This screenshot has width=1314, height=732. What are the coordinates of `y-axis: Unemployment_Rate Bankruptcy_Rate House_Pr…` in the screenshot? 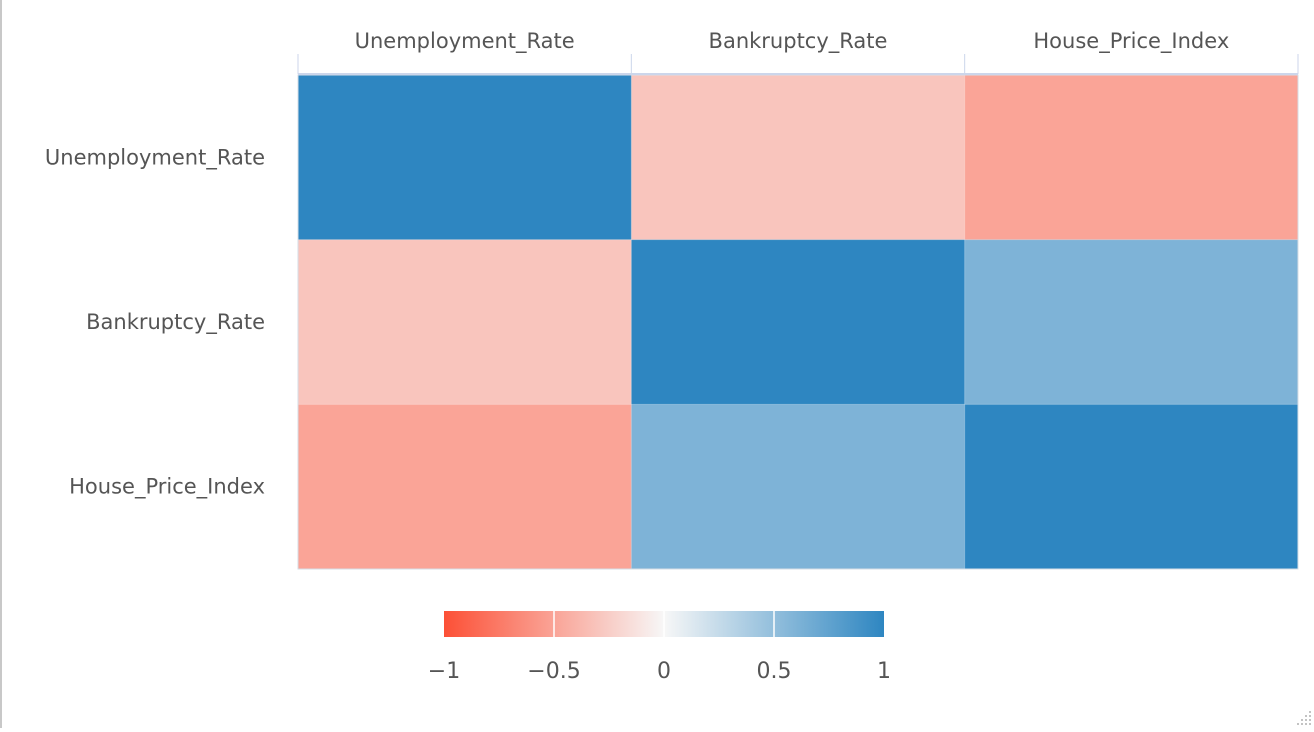 It's located at (155, 322).